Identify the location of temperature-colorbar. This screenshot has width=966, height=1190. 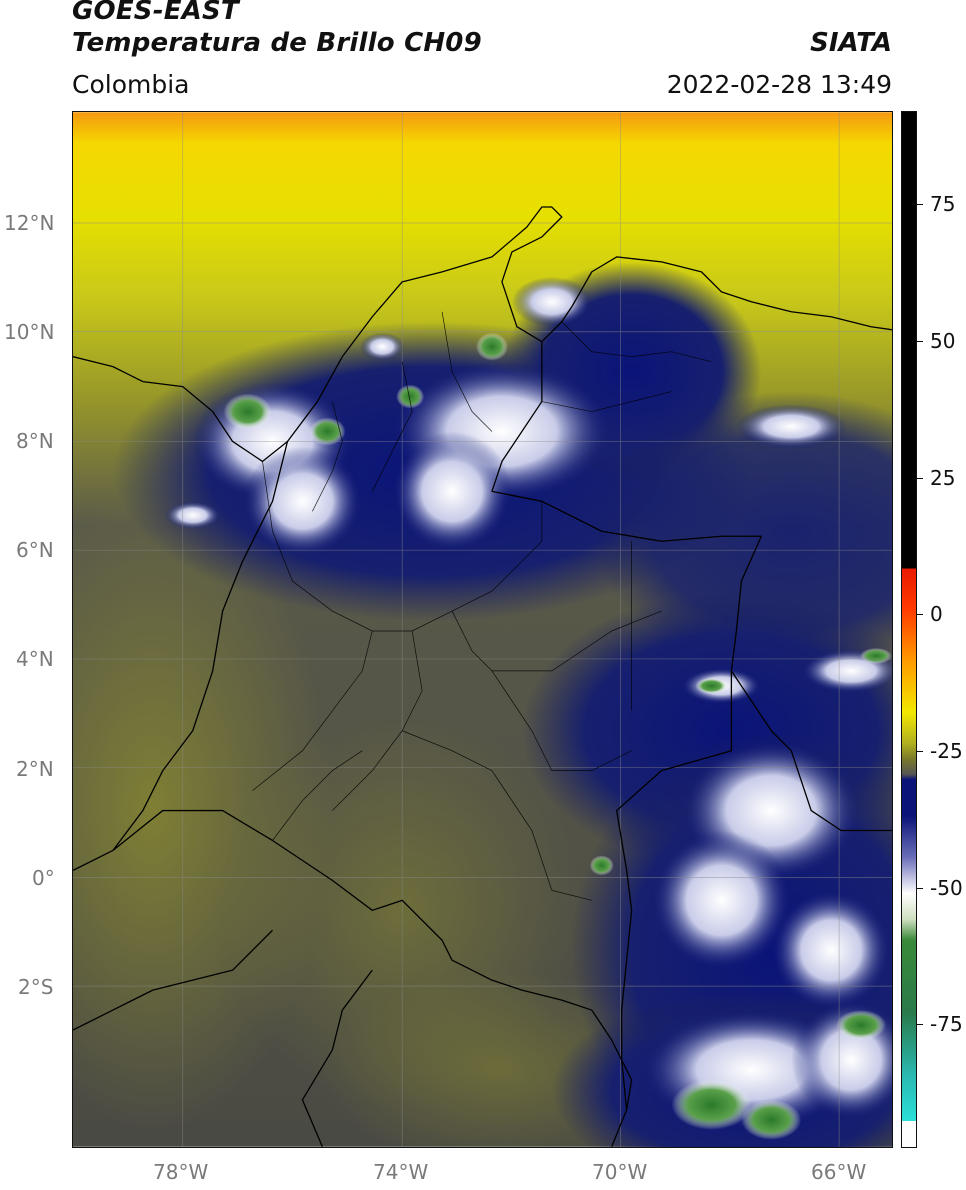
(909, 629).